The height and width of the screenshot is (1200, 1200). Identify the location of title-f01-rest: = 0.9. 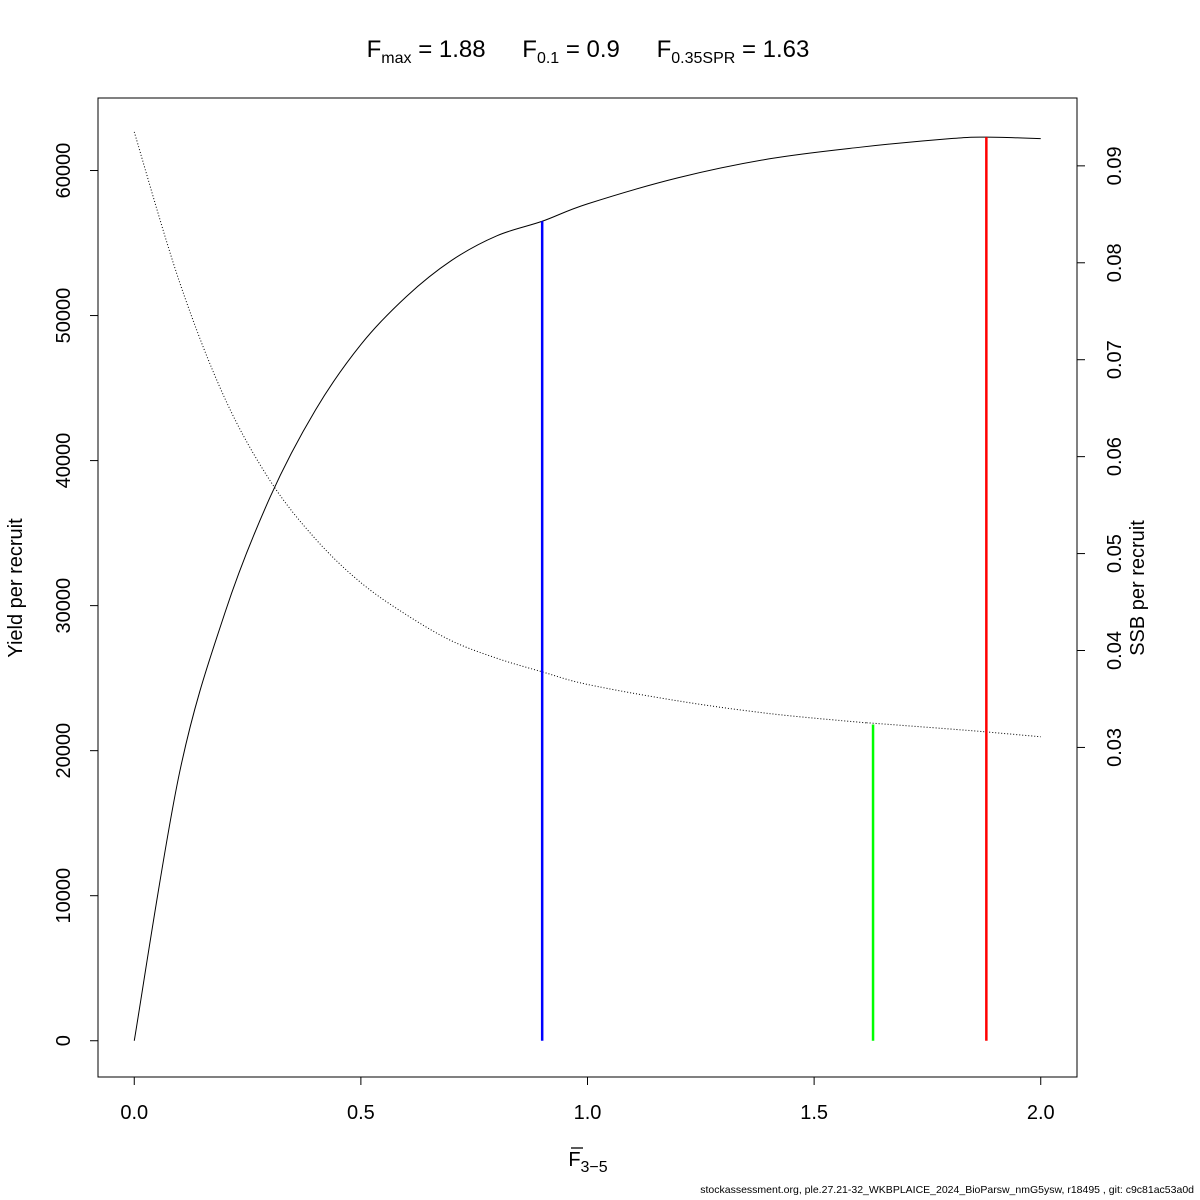
(589, 49).